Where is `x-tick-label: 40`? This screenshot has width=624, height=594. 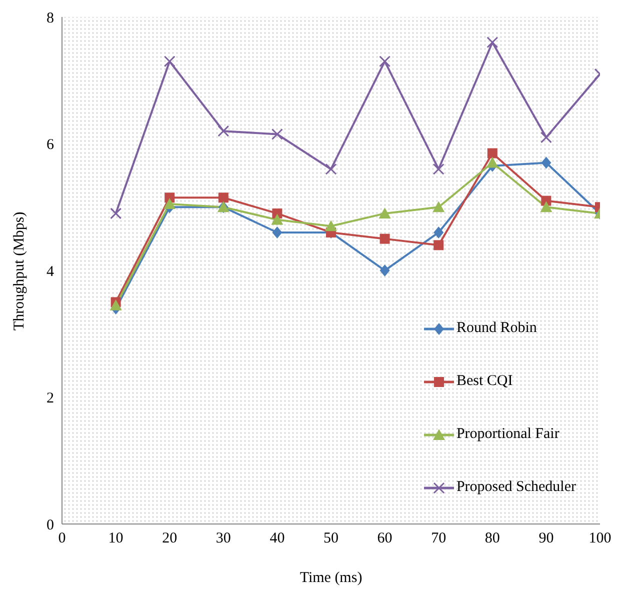 x-tick-label: 40 is located at coordinates (277, 538).